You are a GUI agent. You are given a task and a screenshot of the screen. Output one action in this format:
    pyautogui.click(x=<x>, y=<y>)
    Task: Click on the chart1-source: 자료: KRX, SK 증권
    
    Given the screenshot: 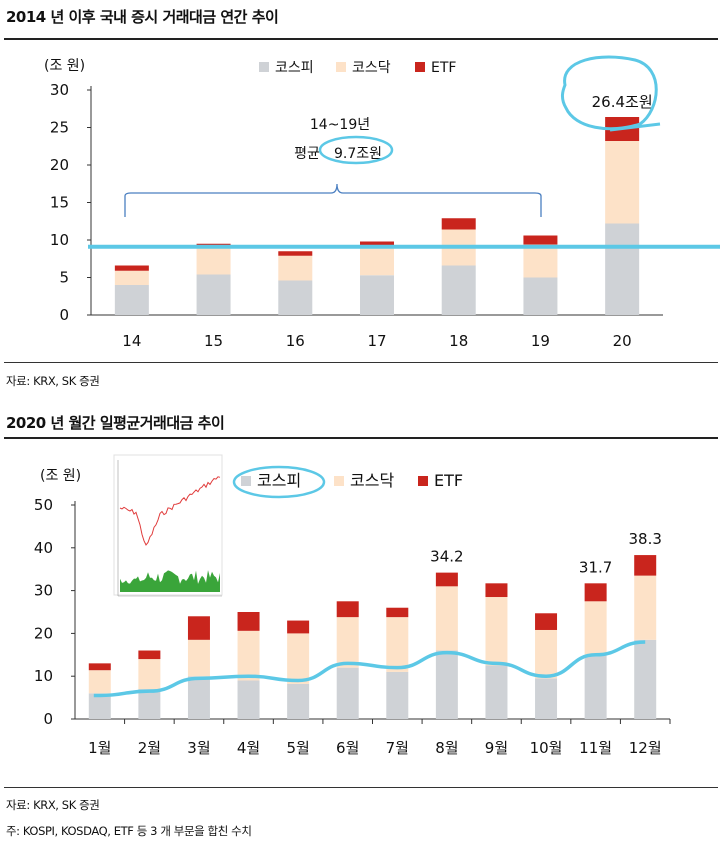 What is the action you would take?
    pyautogui.click(x=53, y=381)
    